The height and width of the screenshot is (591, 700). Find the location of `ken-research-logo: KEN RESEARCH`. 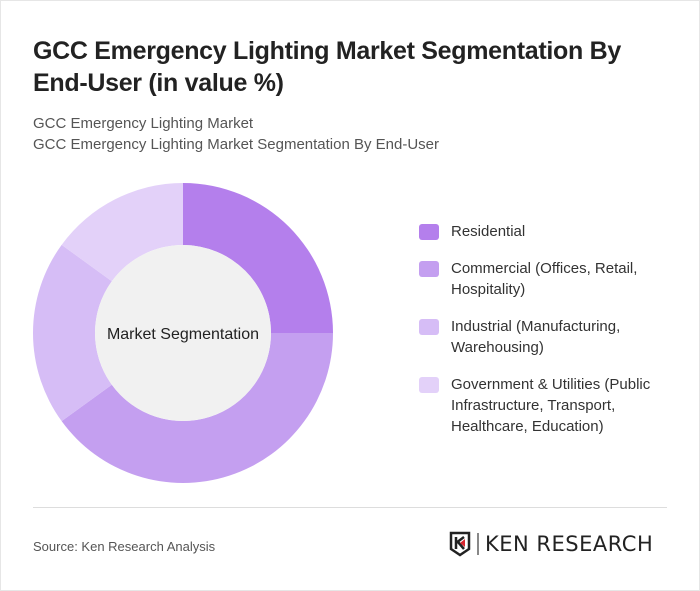

ken-research-logo: KEN RESEARCH is located at coordinates (551, 544).